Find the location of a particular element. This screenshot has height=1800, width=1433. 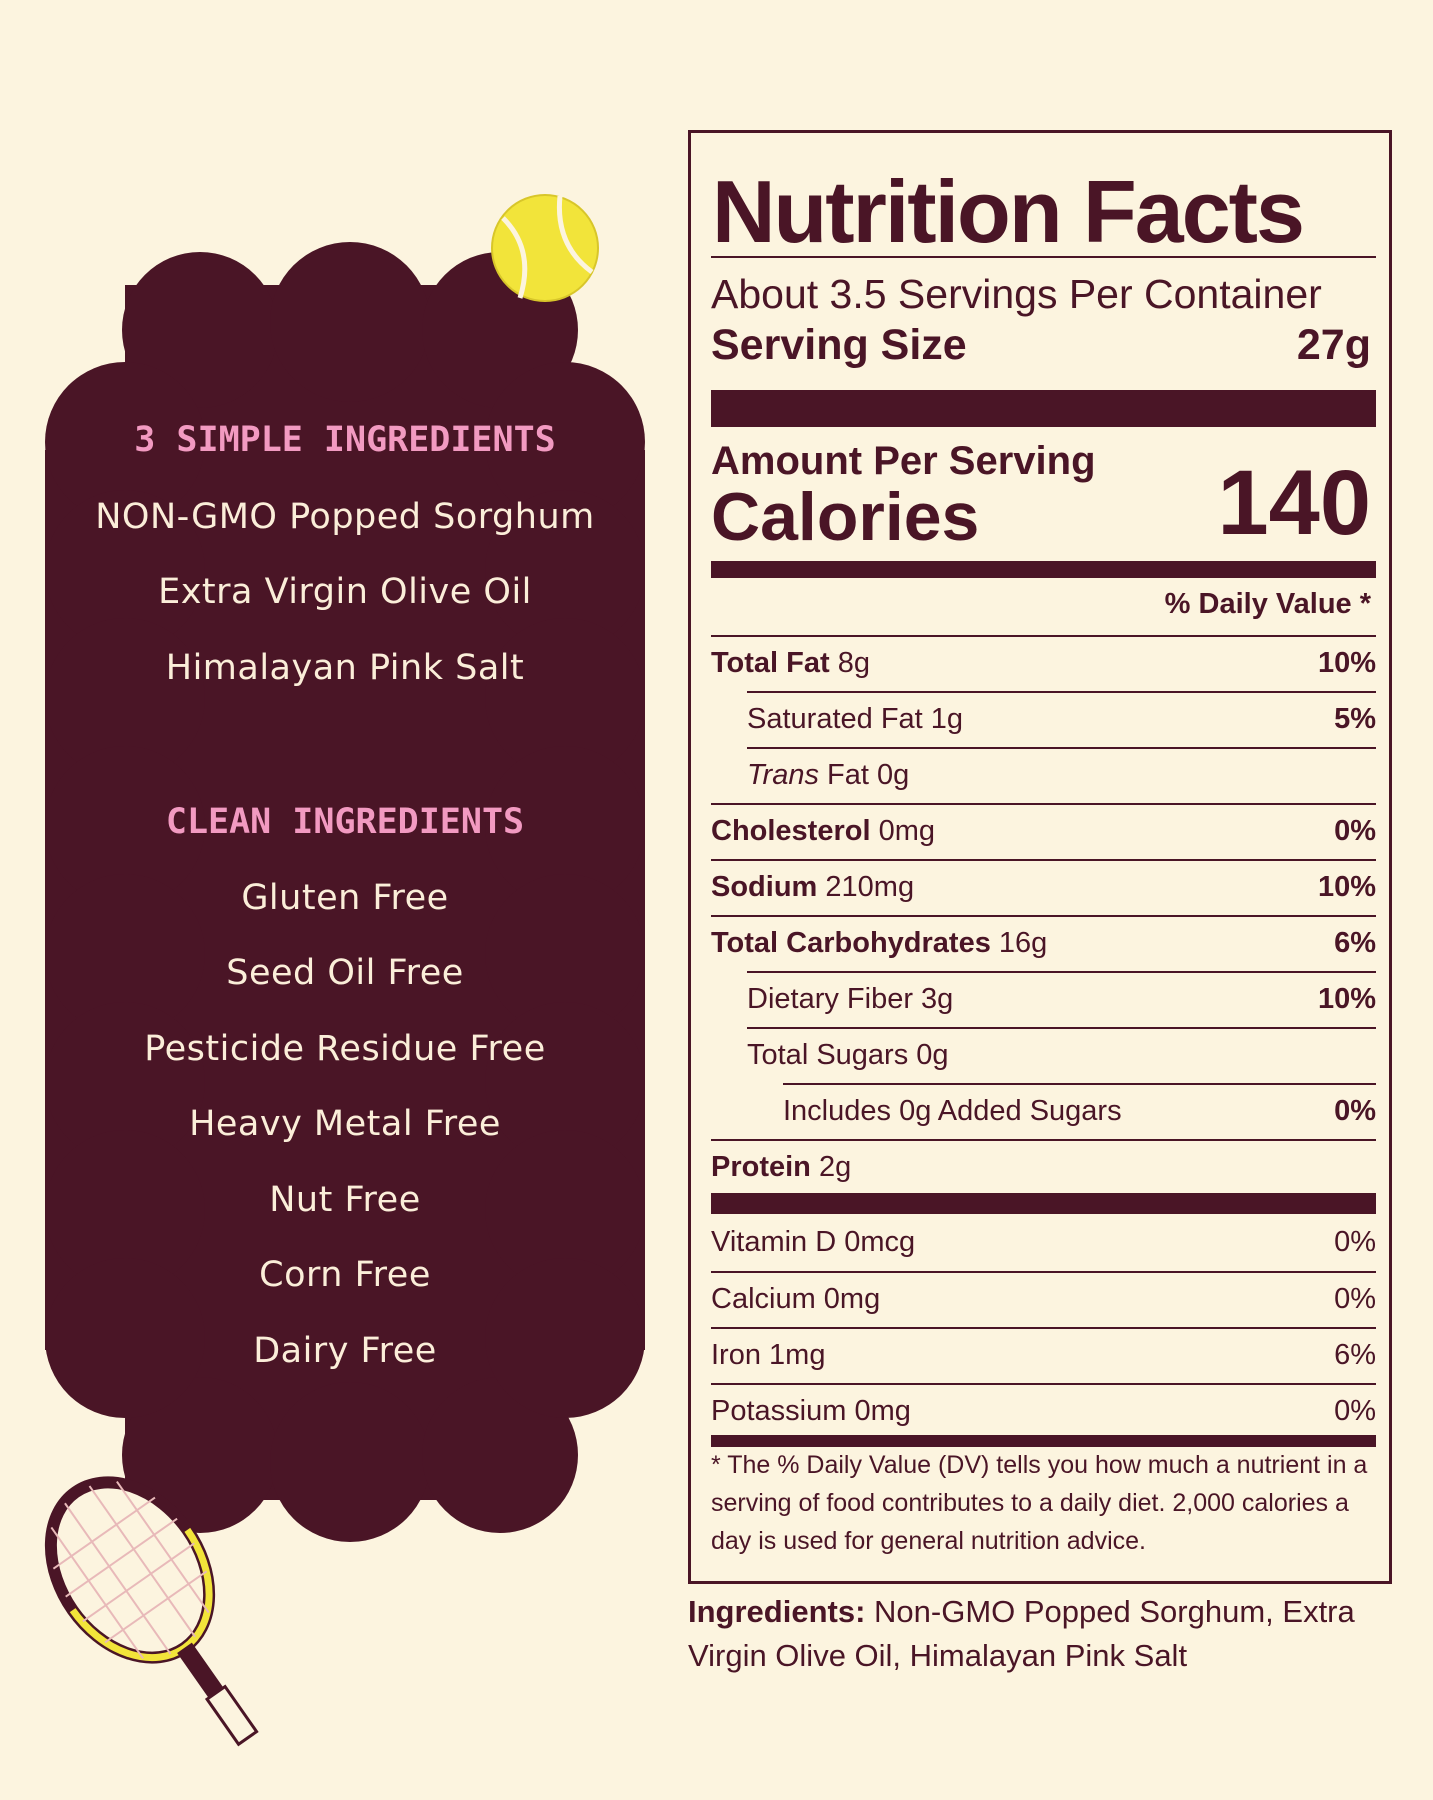

tennis-racket-icon is located at coordinates (151, 1611).